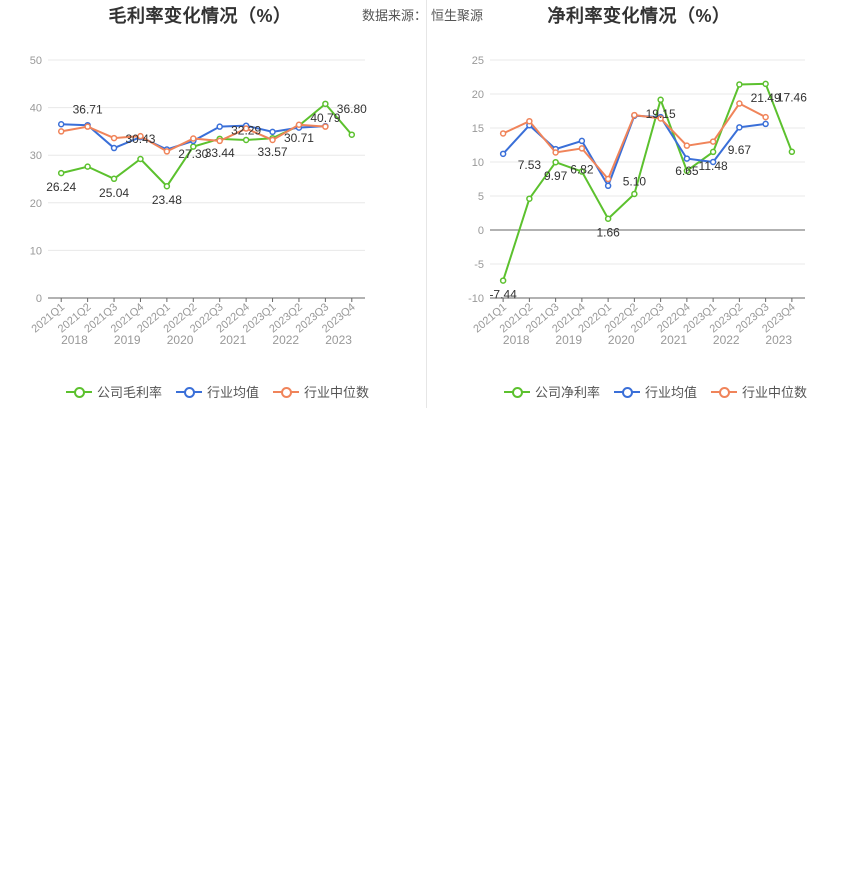 This screenshot has height=890, width=850. I want to click on panel-divider, so click(426, 204).